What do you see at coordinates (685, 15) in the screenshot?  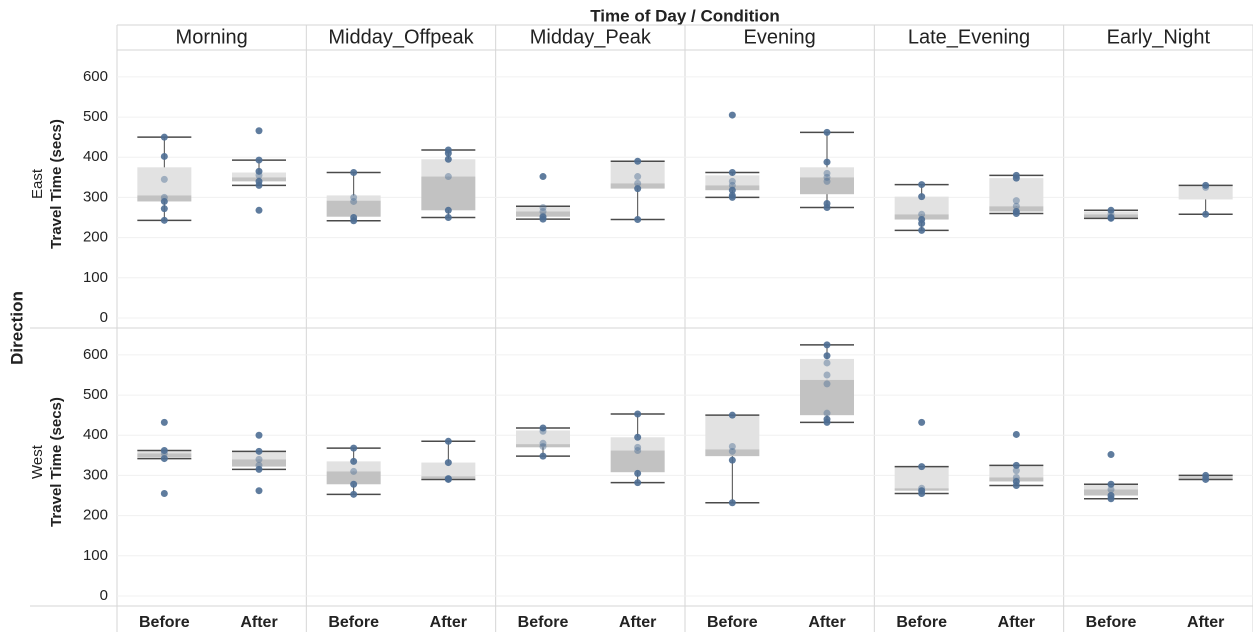 I see `chart-title: Time of Day / Condition` at bounding box center [685, 15].